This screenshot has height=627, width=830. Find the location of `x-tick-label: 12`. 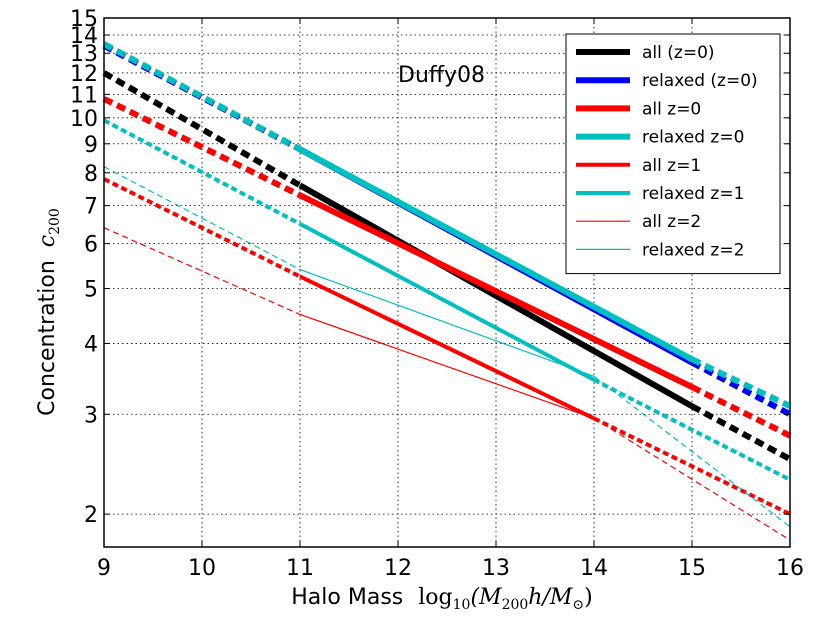

x-tick-label: 12 is located at coordinates (398, 568).